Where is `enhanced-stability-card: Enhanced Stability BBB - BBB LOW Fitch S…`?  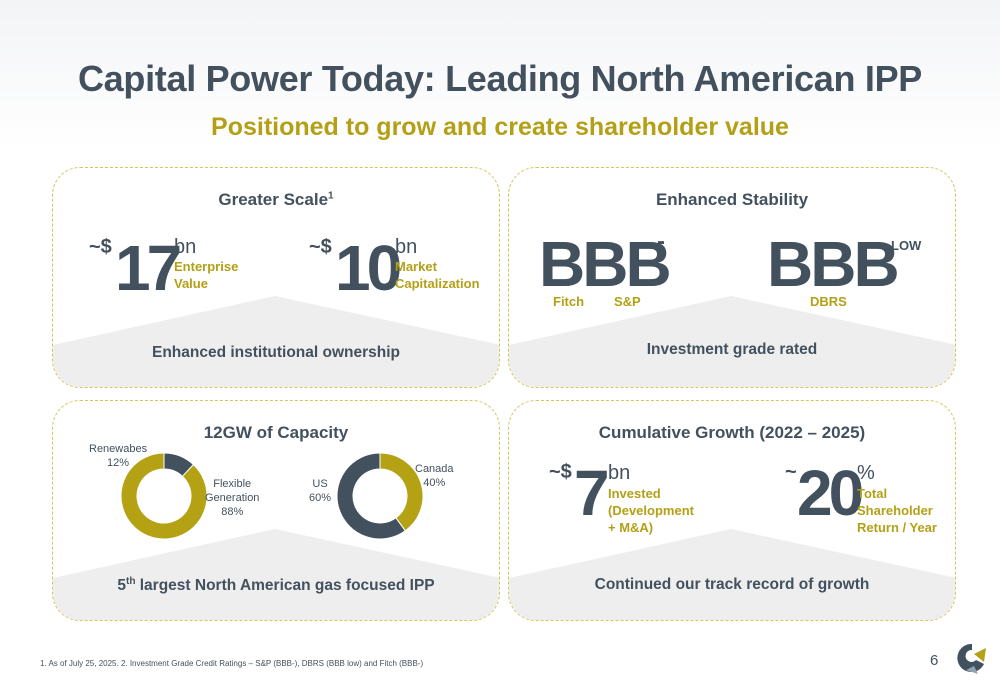
enhanced-stability-card: Enhanced Stability BBB - BBB LOW Fitch S… is located at coordinates (732, 277).